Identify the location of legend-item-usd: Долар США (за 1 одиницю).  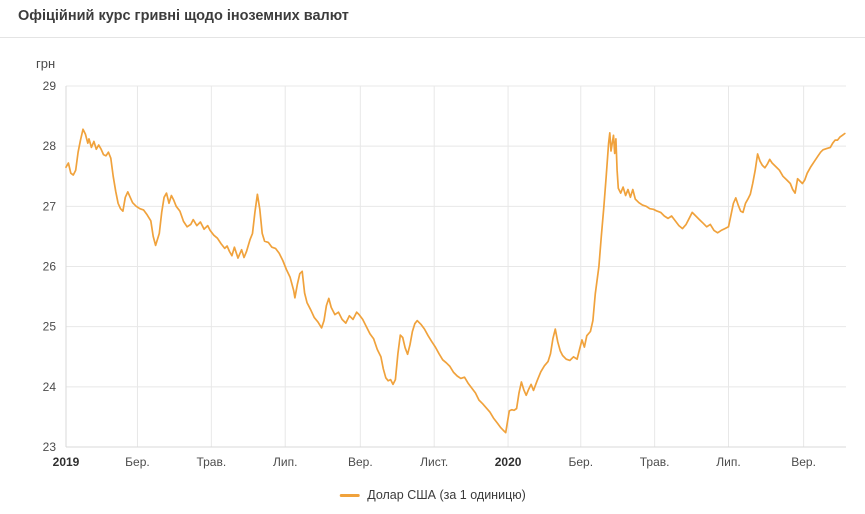
(432, 495).